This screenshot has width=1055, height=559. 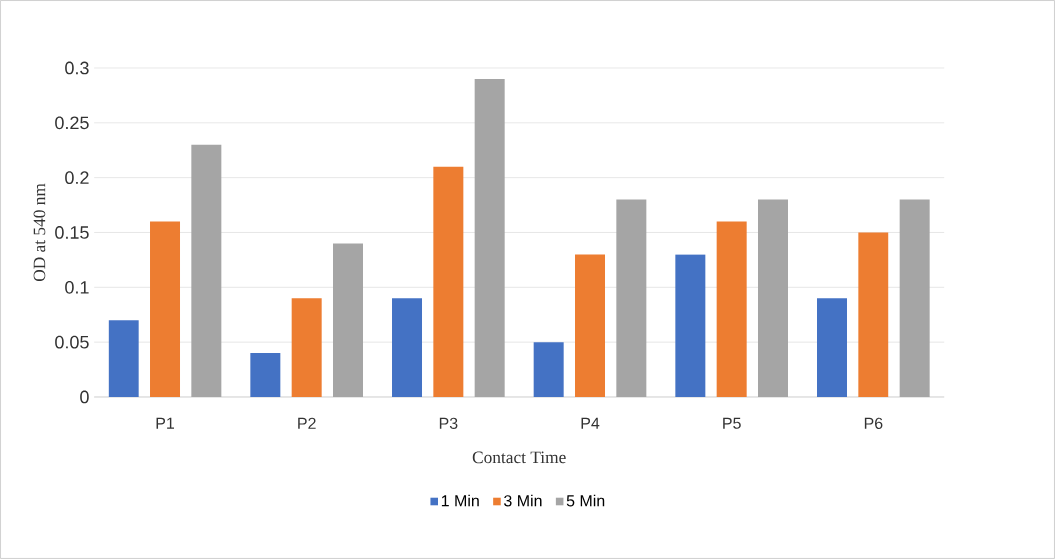 I want to click on y-tick-label: 0.15, so click(x=72, y=232).